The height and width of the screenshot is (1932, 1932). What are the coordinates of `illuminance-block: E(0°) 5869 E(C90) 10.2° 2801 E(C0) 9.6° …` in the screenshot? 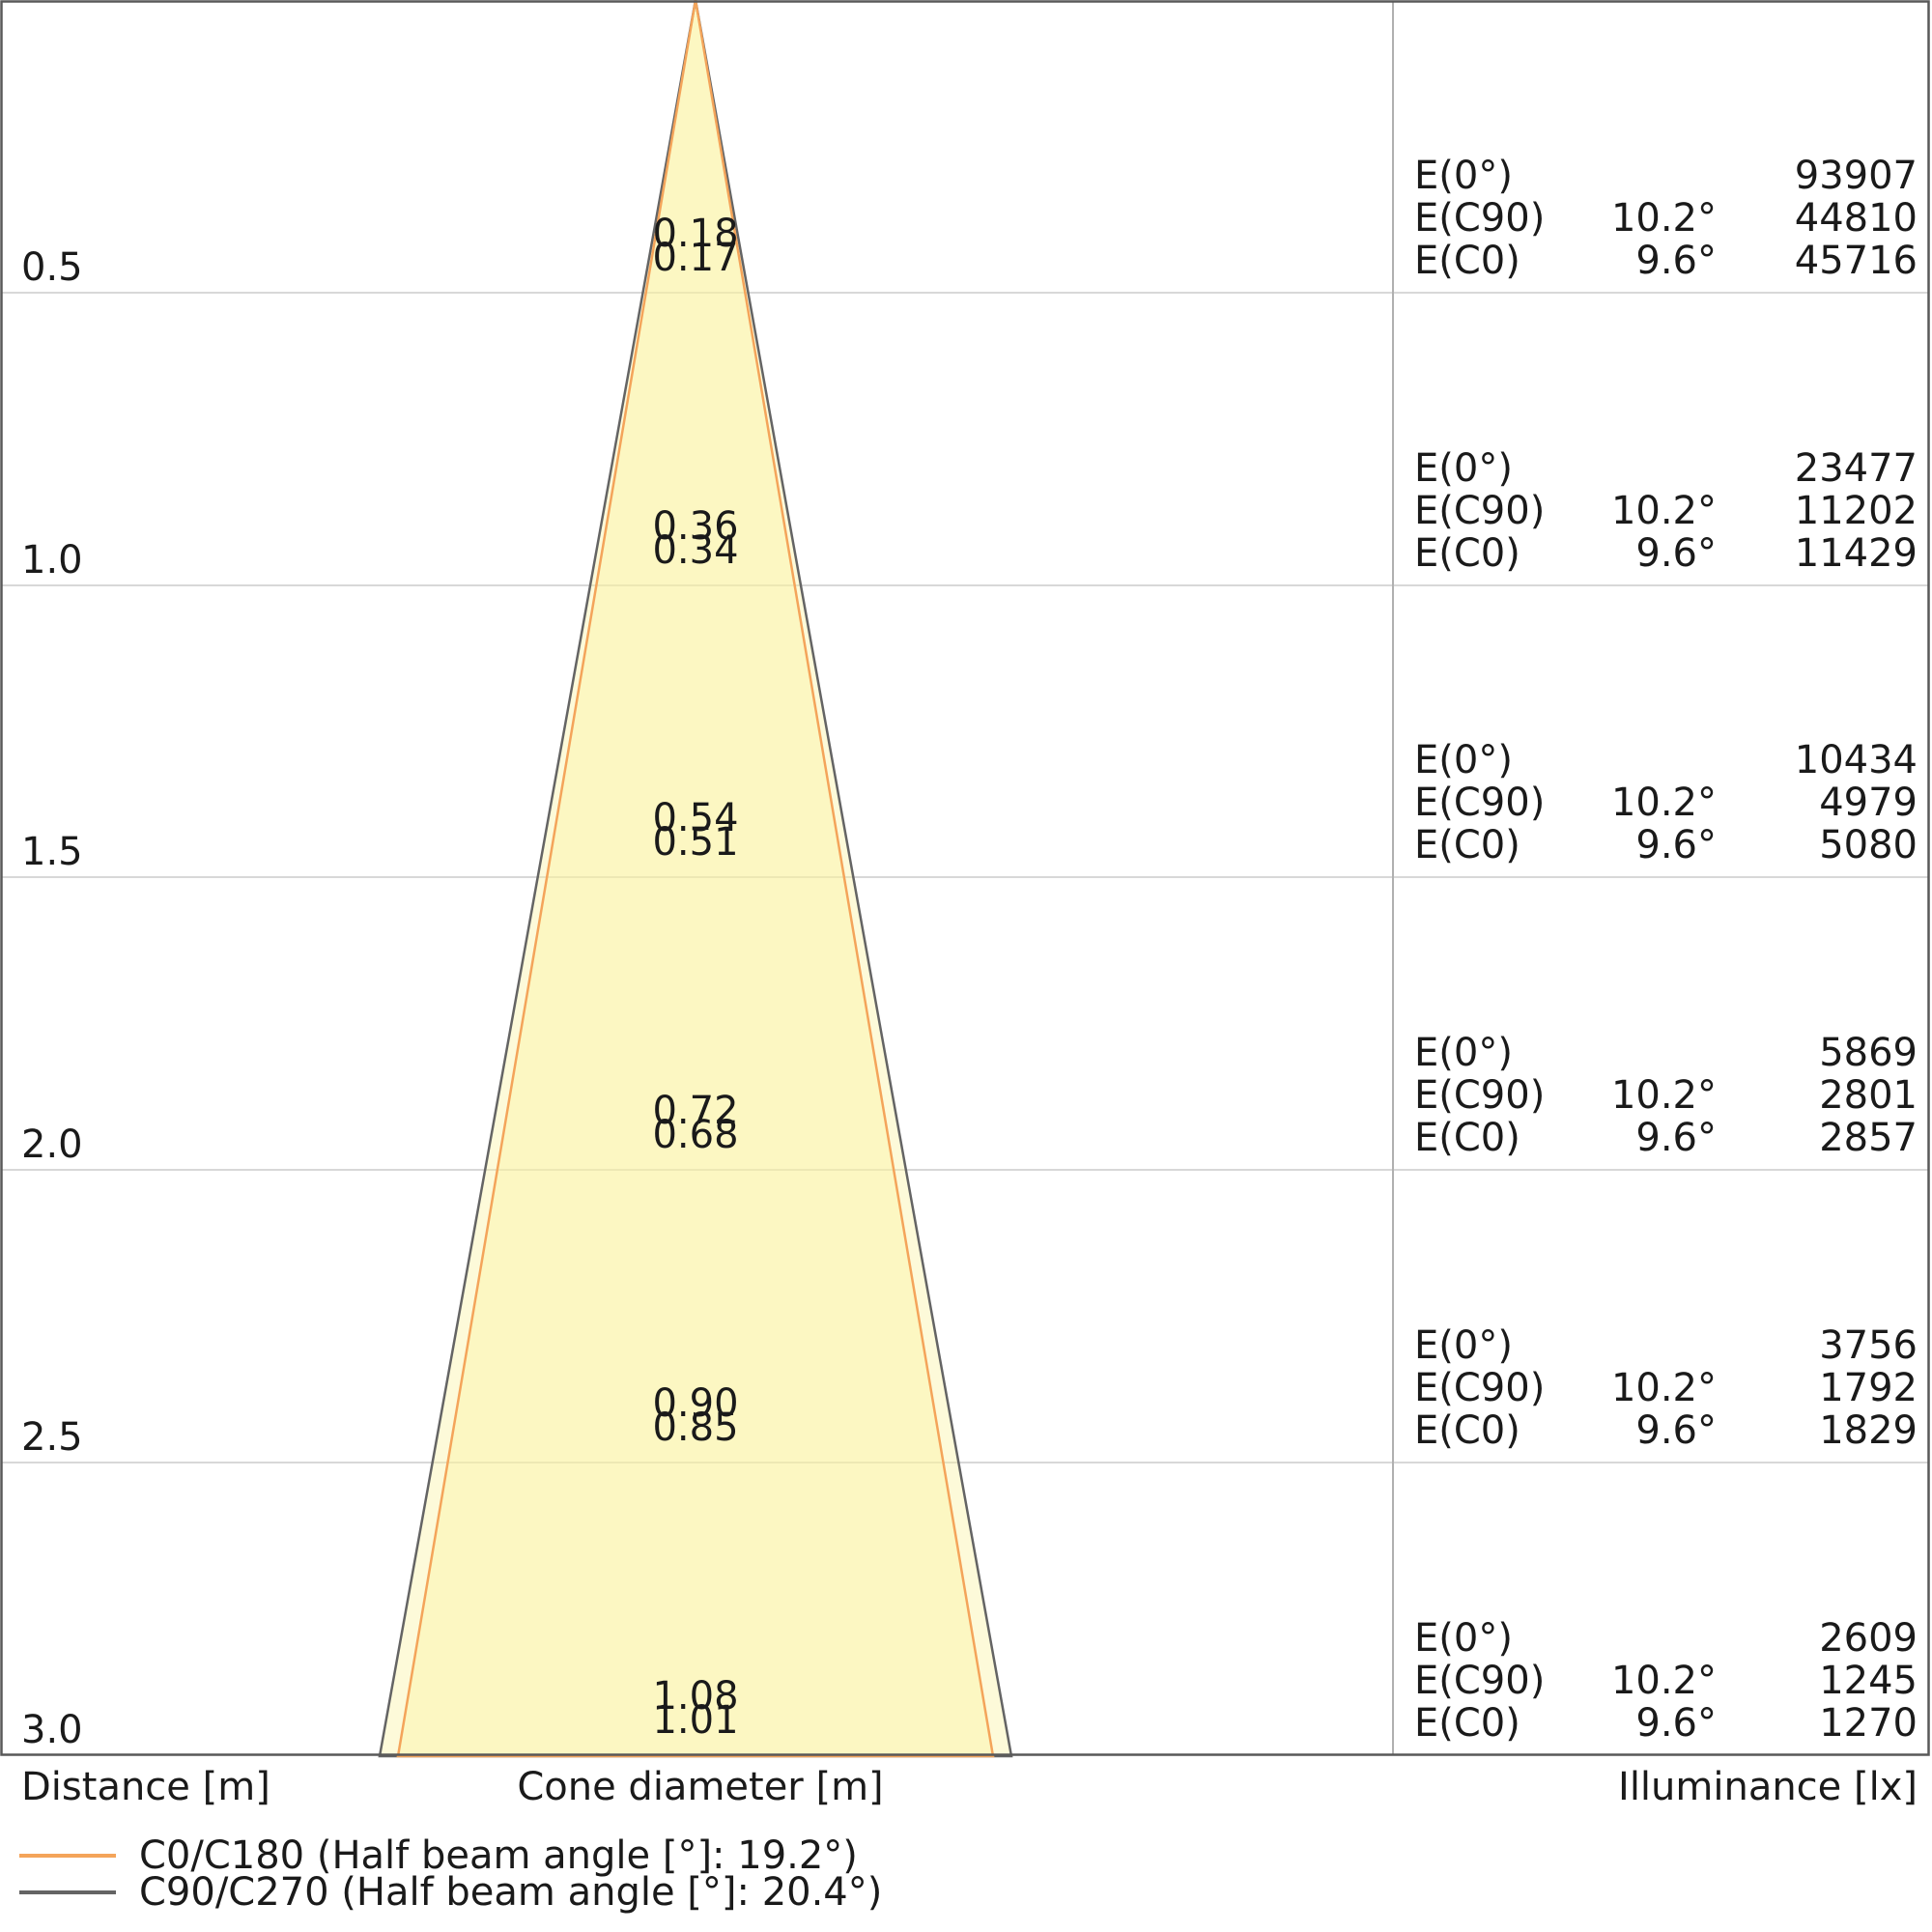 It's located at (1666, 1095).